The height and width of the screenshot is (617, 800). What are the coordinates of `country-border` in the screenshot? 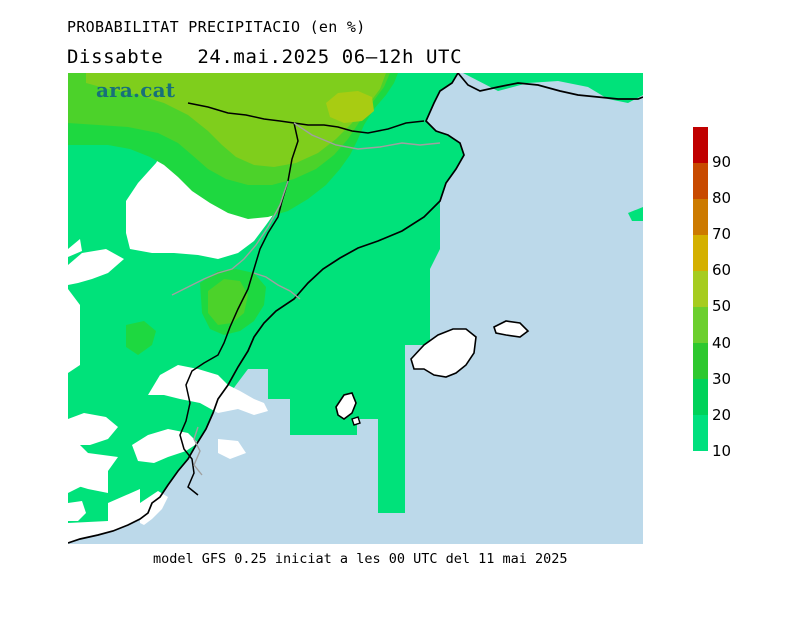 It's located at (306, 118).